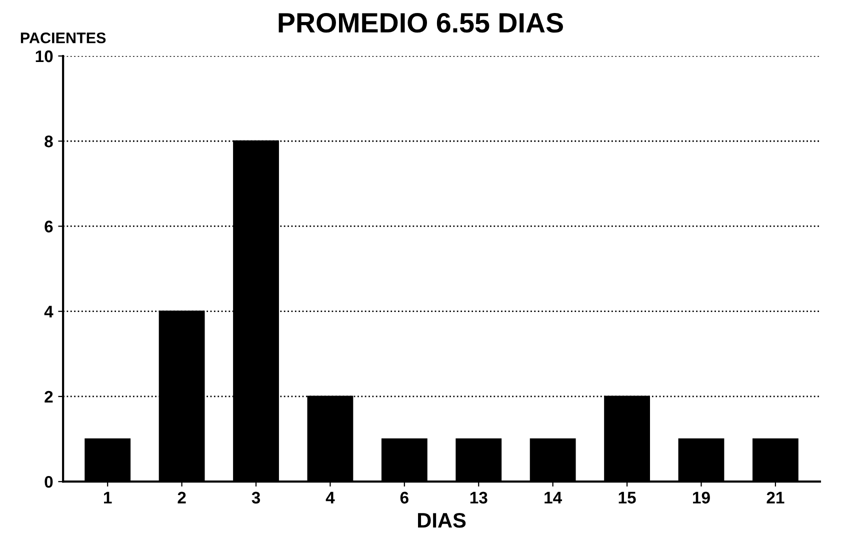 Image resolution: width=841 pixels, height=560 pixels. What do you see at coordinates (479, 498) in the screenshot?
I see `x-tick-label: 13` at bounding box center [479, 498].